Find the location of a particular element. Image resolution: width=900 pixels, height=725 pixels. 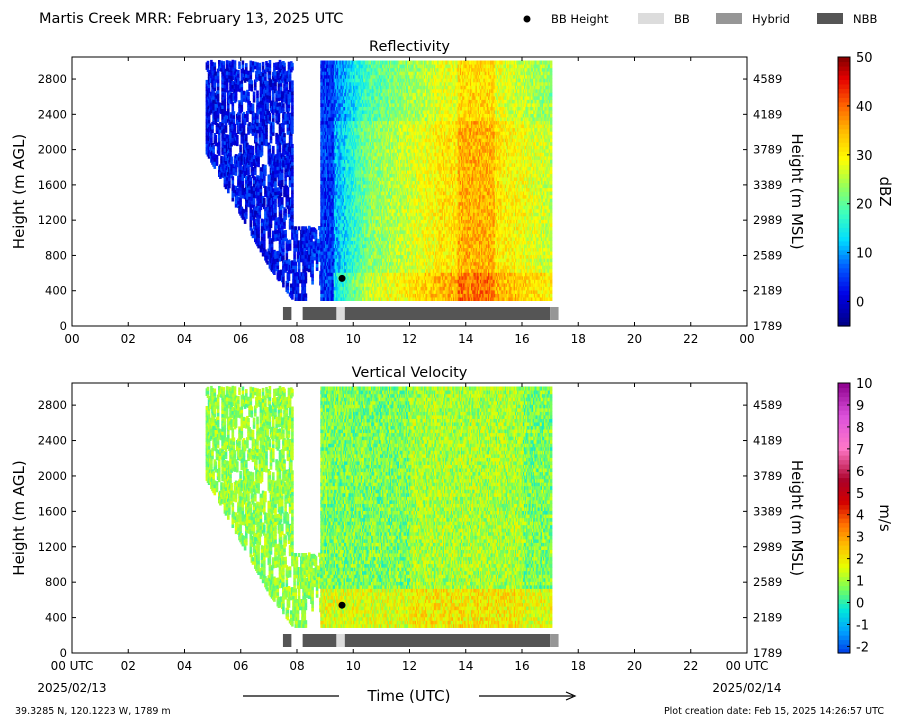

legend-label: BB Height is located at coordinates (580, 19).